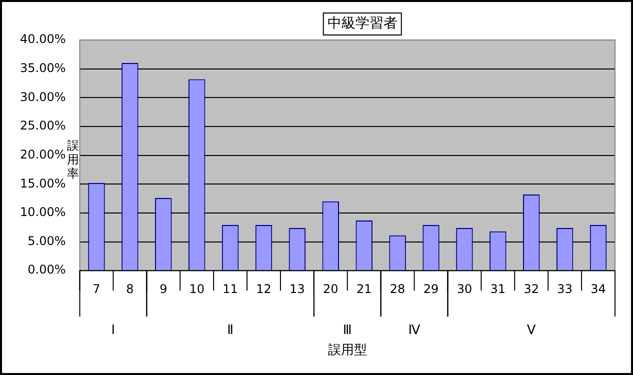 The width and height of the screenshot is (633, 375). I want to click on y-tick-label: 30.00%, so click(43, 97).